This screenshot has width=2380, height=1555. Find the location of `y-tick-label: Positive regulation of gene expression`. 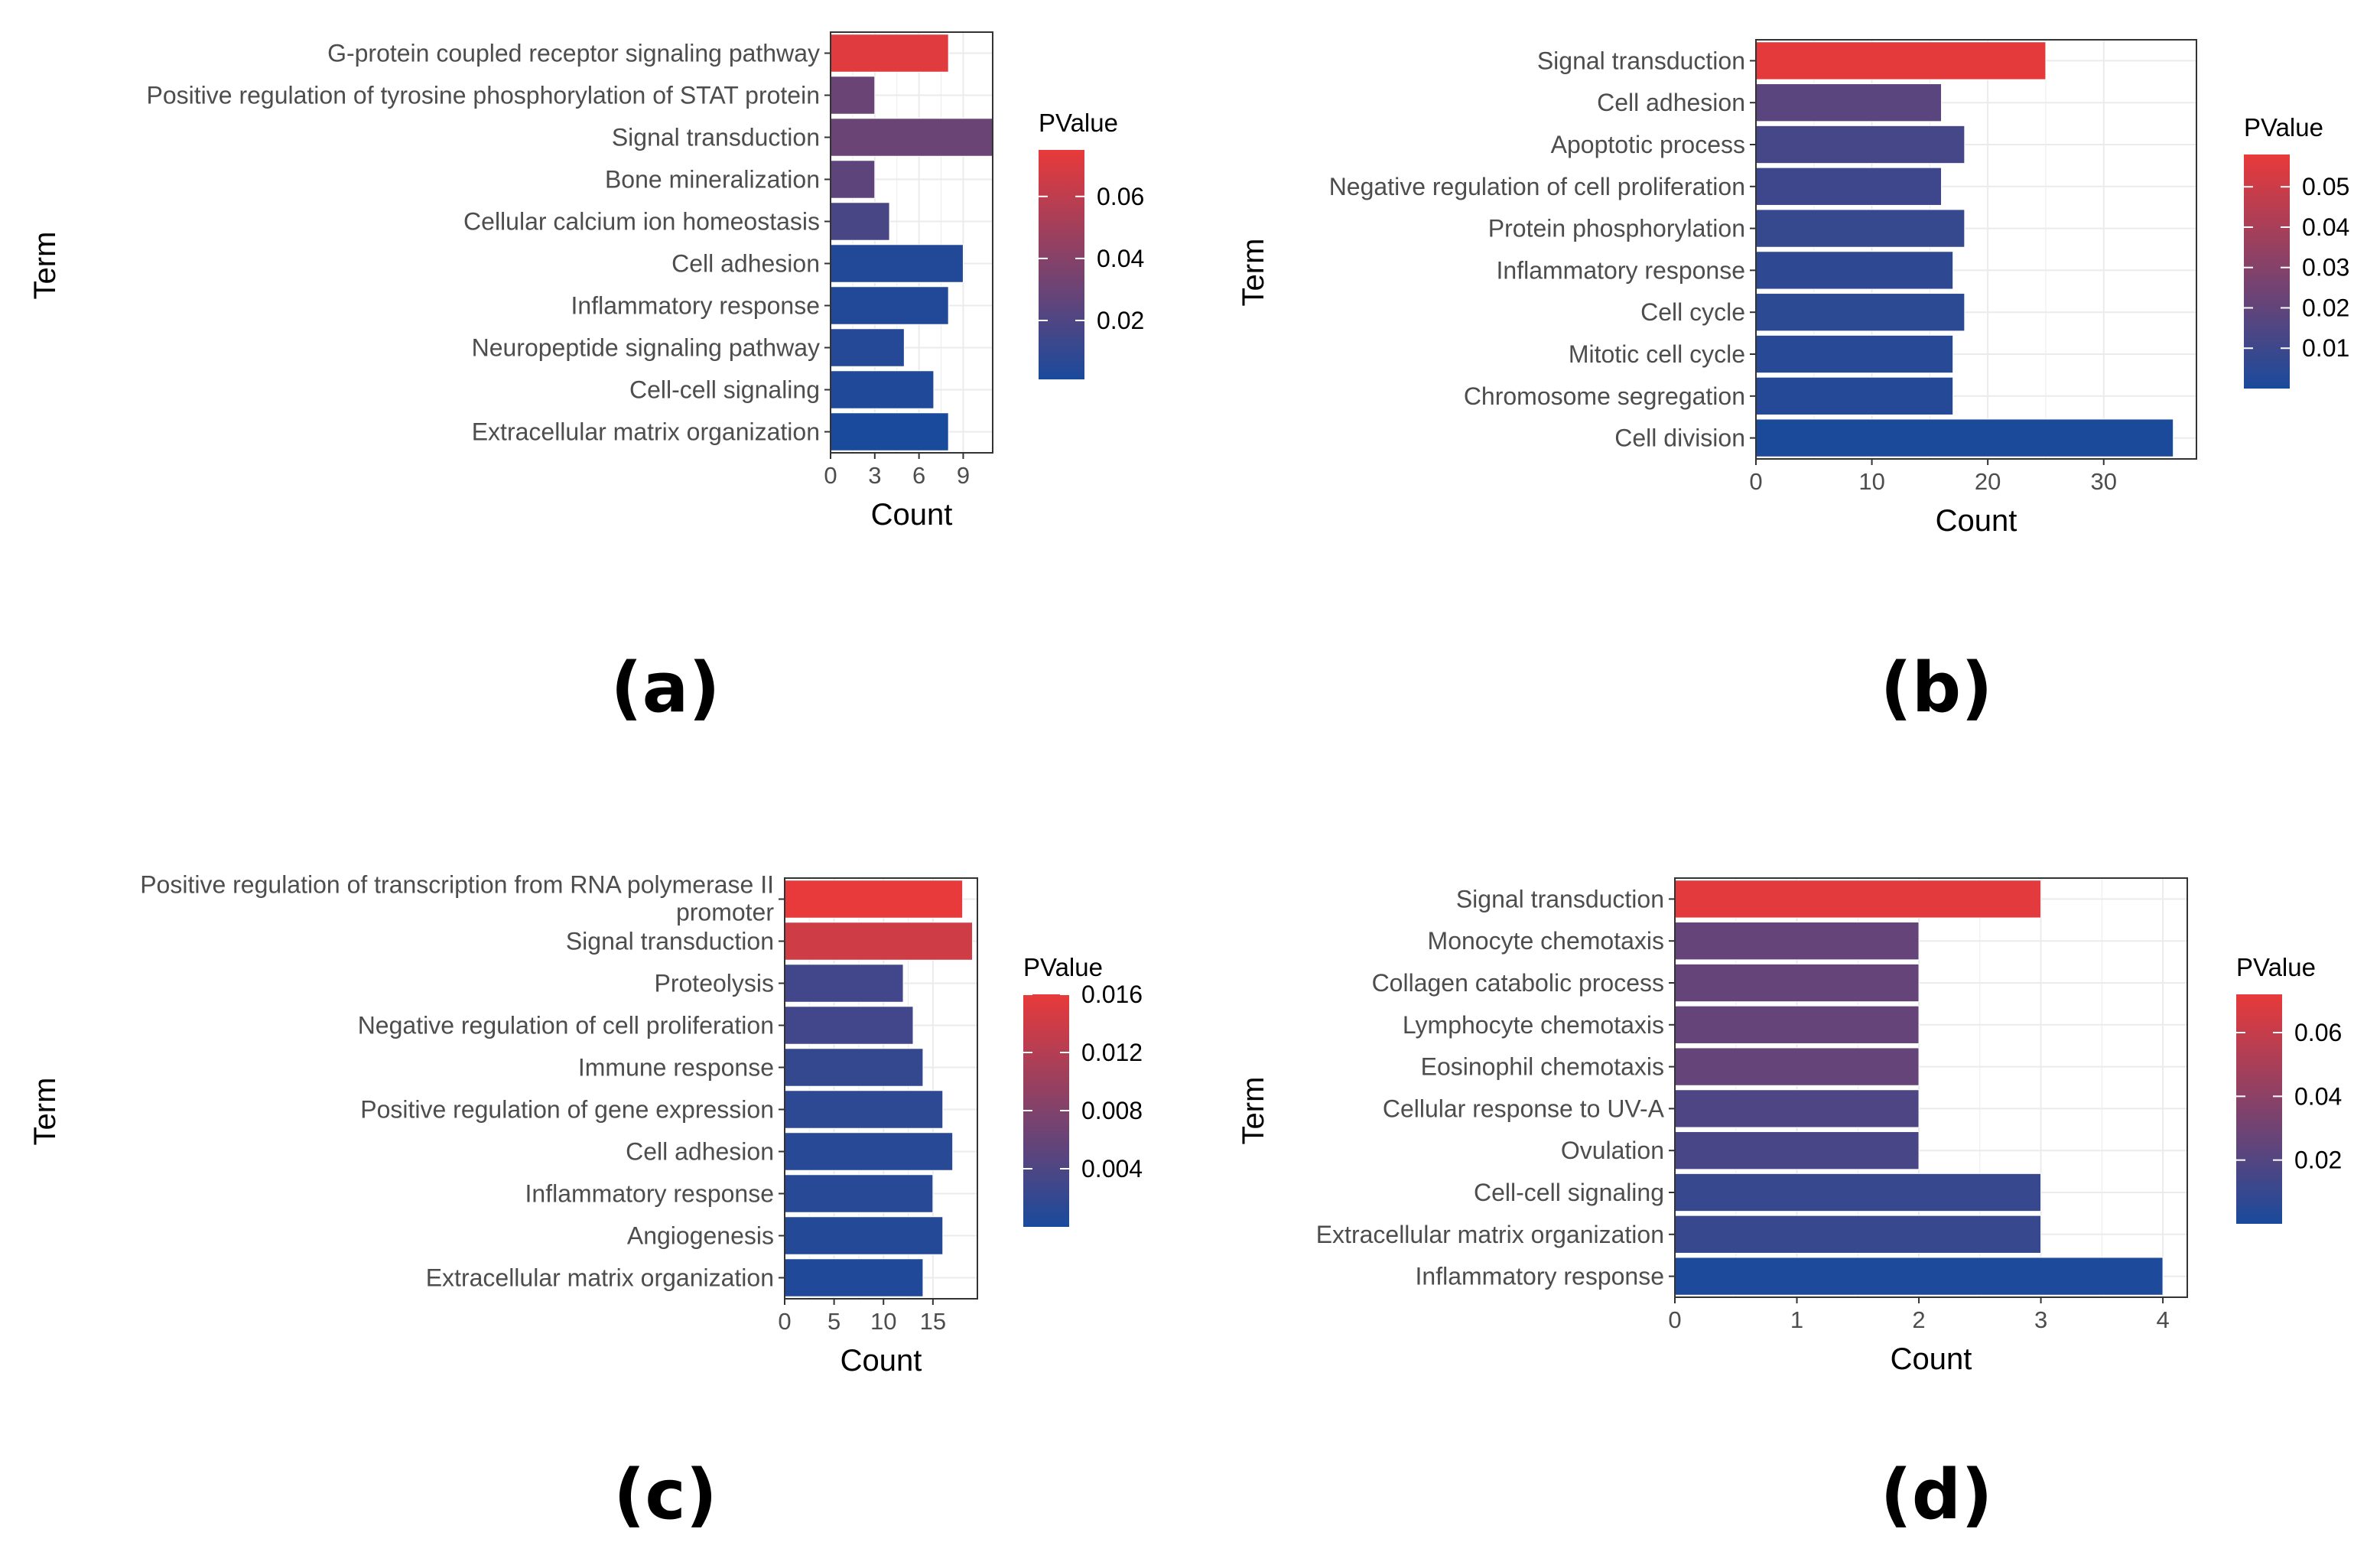

y-tick-label: Positive regulation of gene expression is located at coordinates (567, 1110).